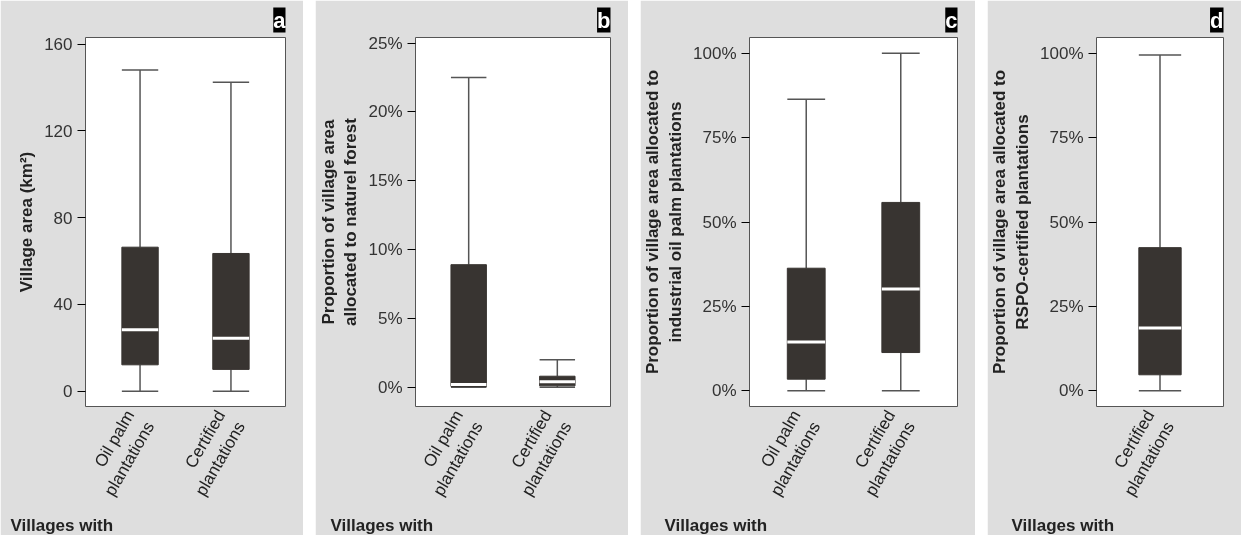  Describe the element at coordinates (951, 20) in the screenshot. I see `chart-title: c` at that location.